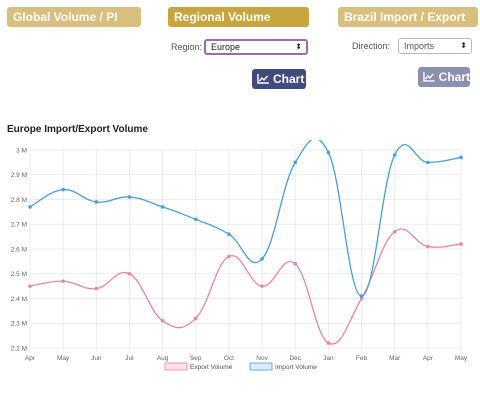 The width and height of the screenshot is (480, 403). I want to click on y-tick-label: 2.3 M, so click(19, 324).